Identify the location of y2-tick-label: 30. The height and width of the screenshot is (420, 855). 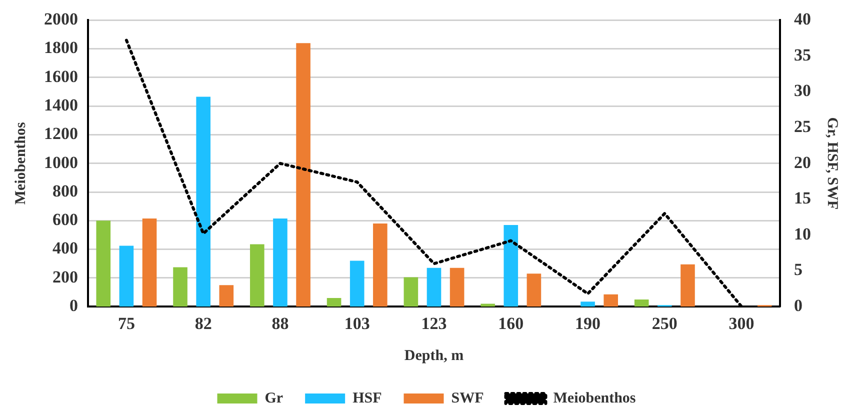
(802, 90).